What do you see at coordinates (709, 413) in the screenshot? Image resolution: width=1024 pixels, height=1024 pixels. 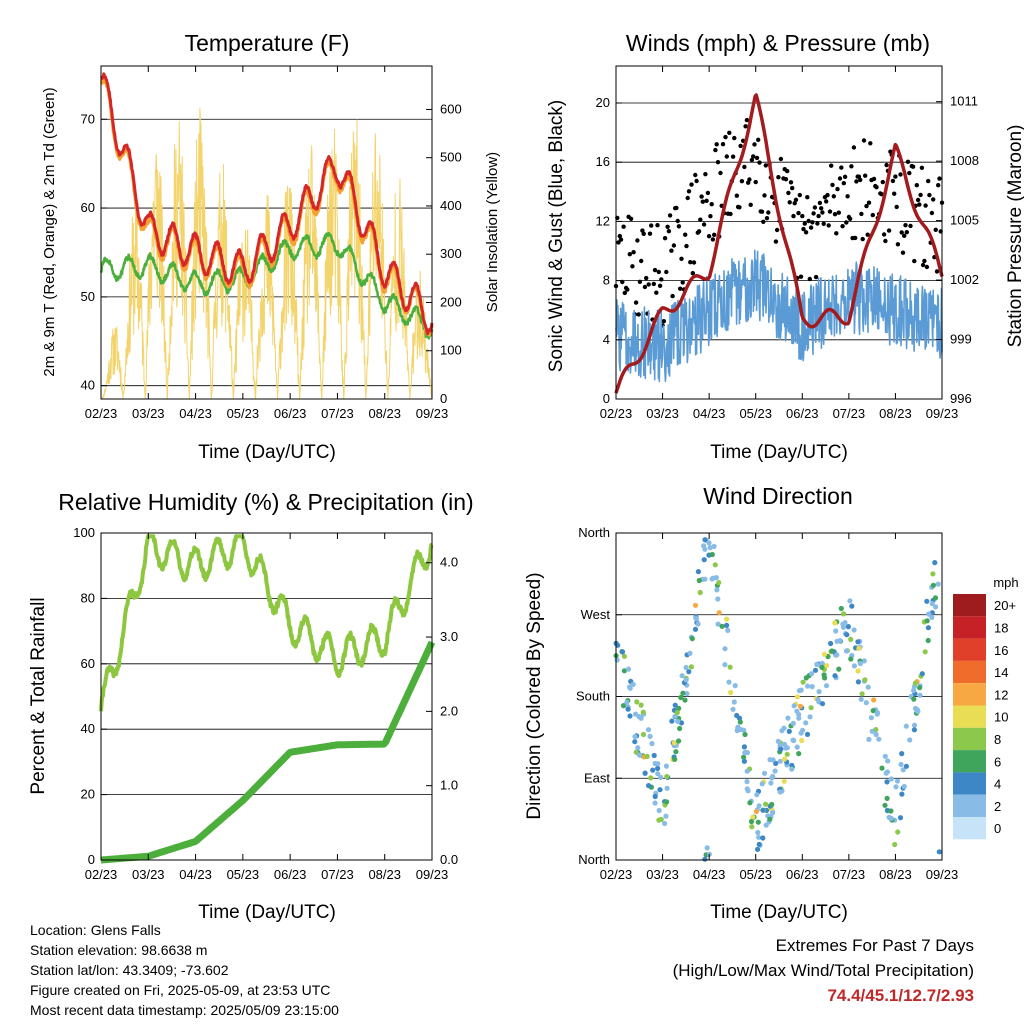 I see `winds-xtick-label: 04/23` at bounding box center [709, 413].